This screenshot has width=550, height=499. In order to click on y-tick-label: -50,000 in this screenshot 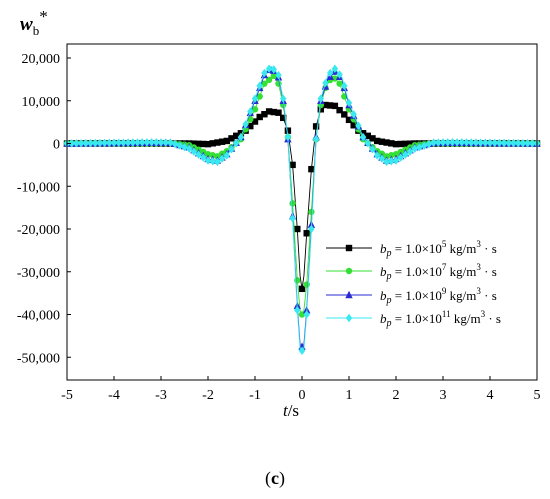, I will do `click(38, 358)`.